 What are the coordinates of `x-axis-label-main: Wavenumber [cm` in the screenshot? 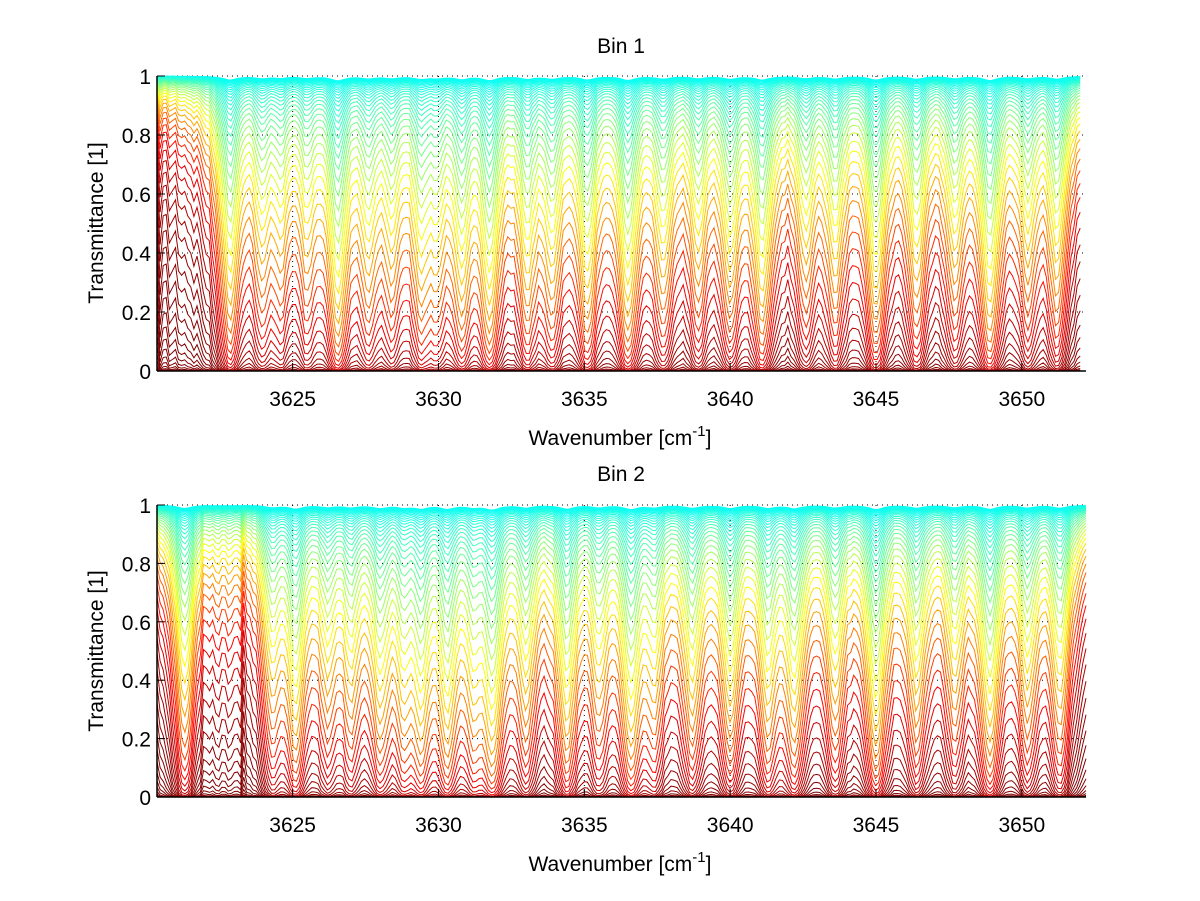 It's located at (611, 438).